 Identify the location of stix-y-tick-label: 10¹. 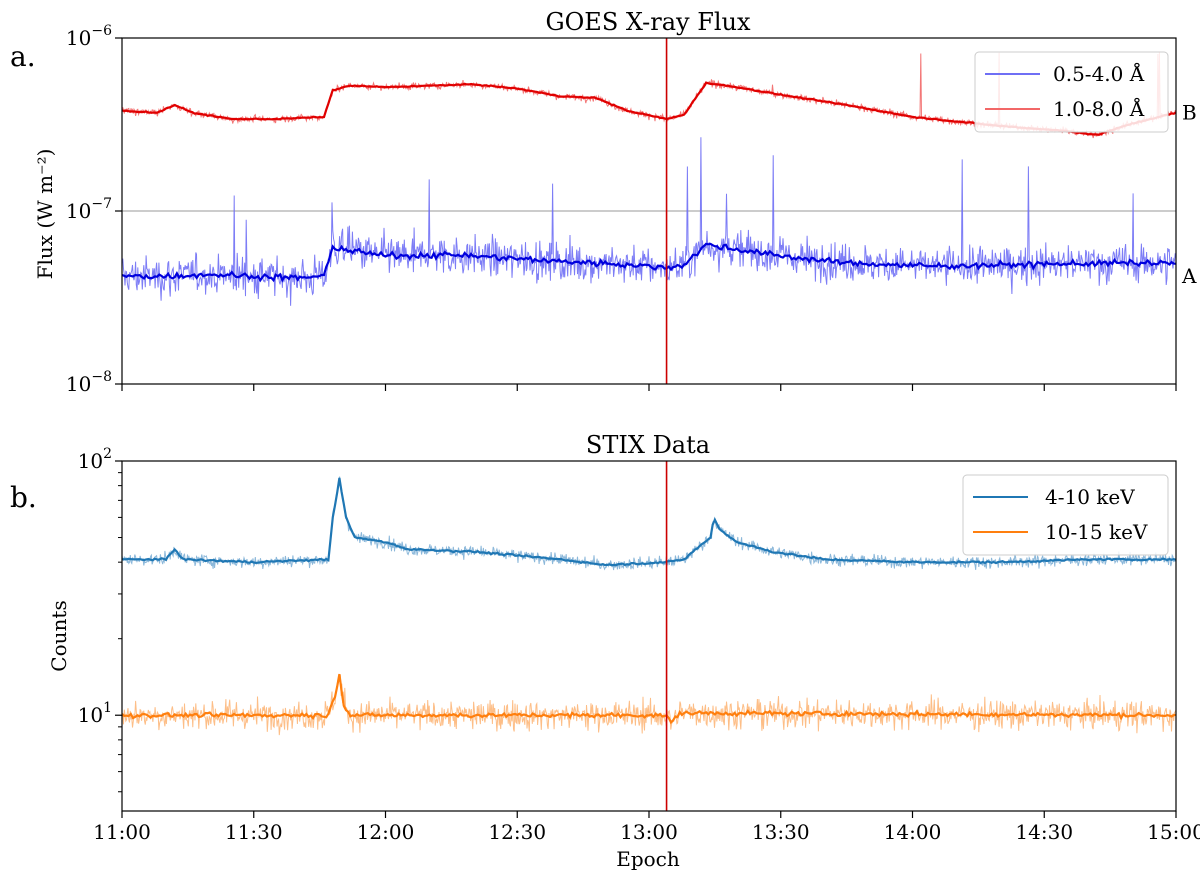
(95, 713).